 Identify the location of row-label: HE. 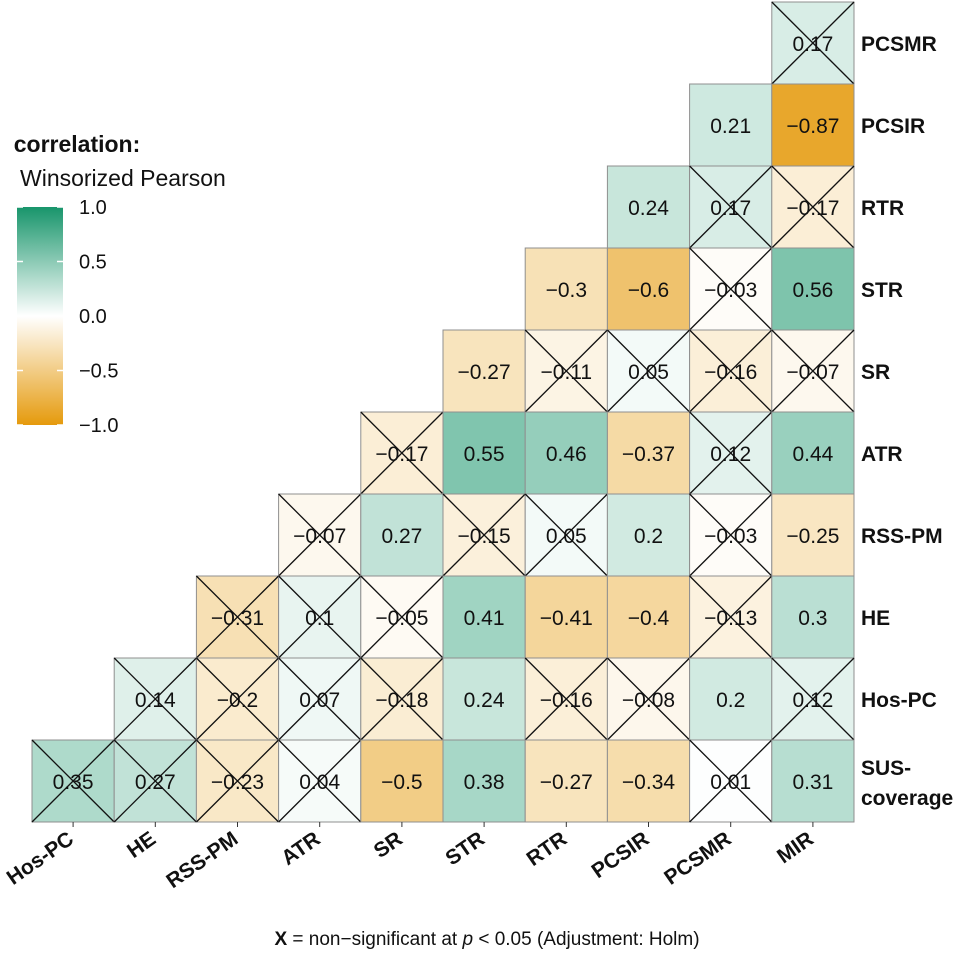
(875, 618).